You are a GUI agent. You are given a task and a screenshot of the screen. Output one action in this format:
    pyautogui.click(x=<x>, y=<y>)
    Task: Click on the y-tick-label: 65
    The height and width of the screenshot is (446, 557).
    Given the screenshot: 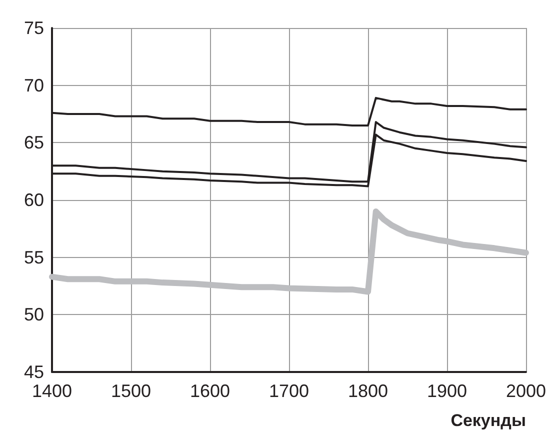 What is the action you would take?
    pyautogui.click(x=34, y=142)
    